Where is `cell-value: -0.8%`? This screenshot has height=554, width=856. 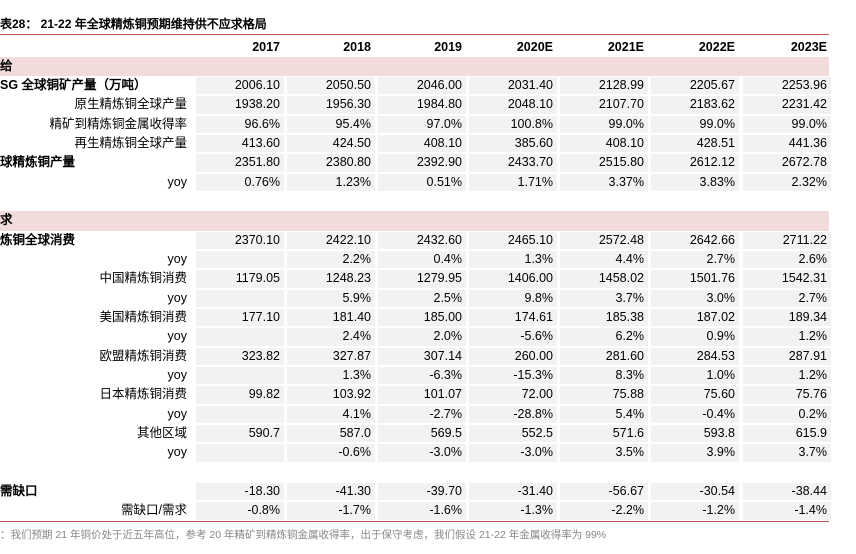
cell-value: -0.8% is located at coordinates (263, 510).